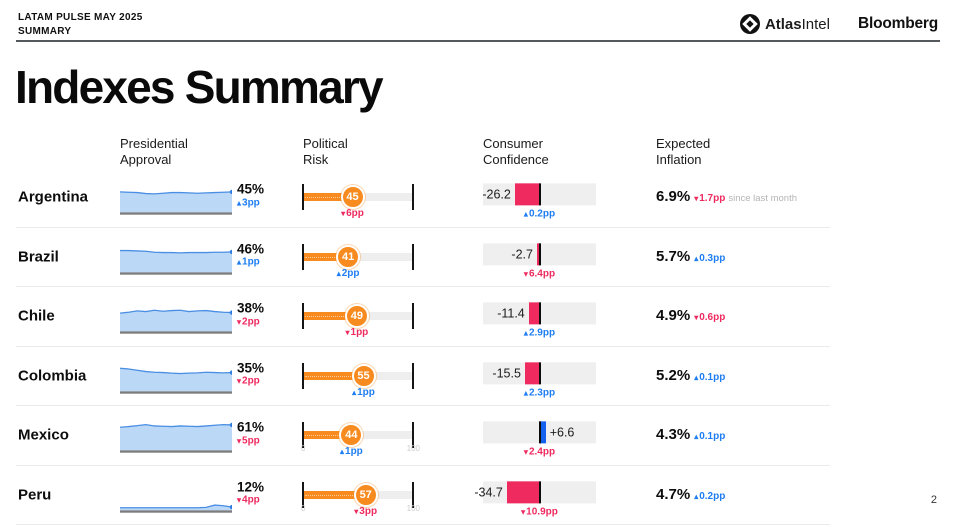 The width and height of the screenshot is (956, 527). I want to click on inflation-value: 6.9%, so click(673, 197).